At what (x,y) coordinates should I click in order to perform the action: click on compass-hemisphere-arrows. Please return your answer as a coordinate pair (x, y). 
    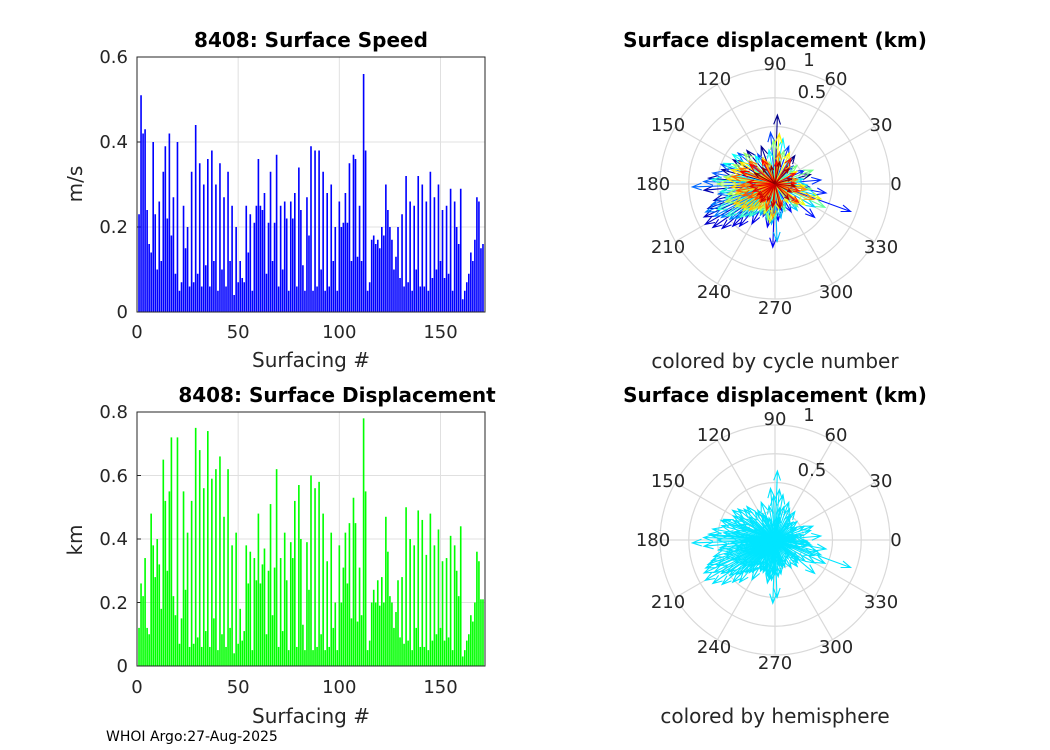
    Looking at the image, I should click on (771, 537).